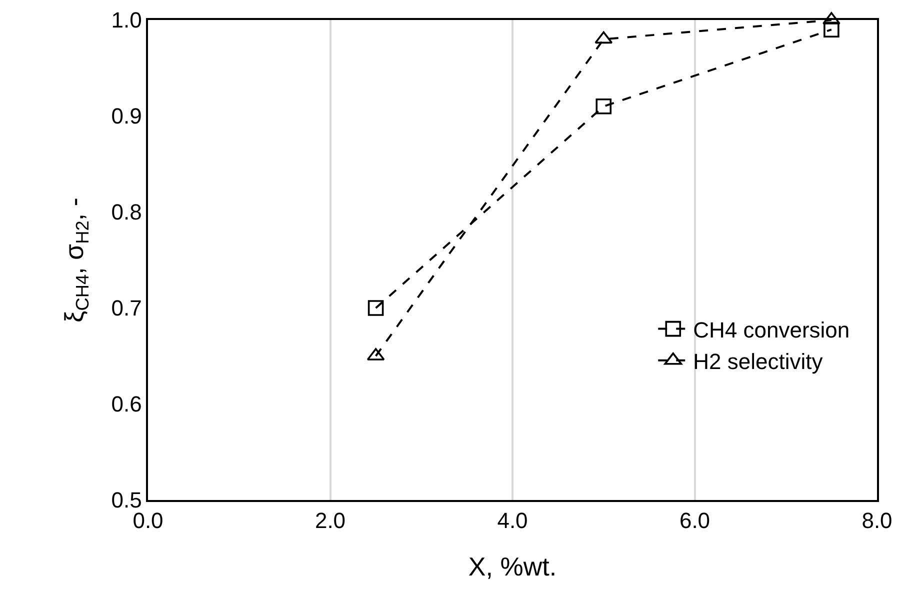  I want to click on x-tick-label: 2.0, so click(330, 521).